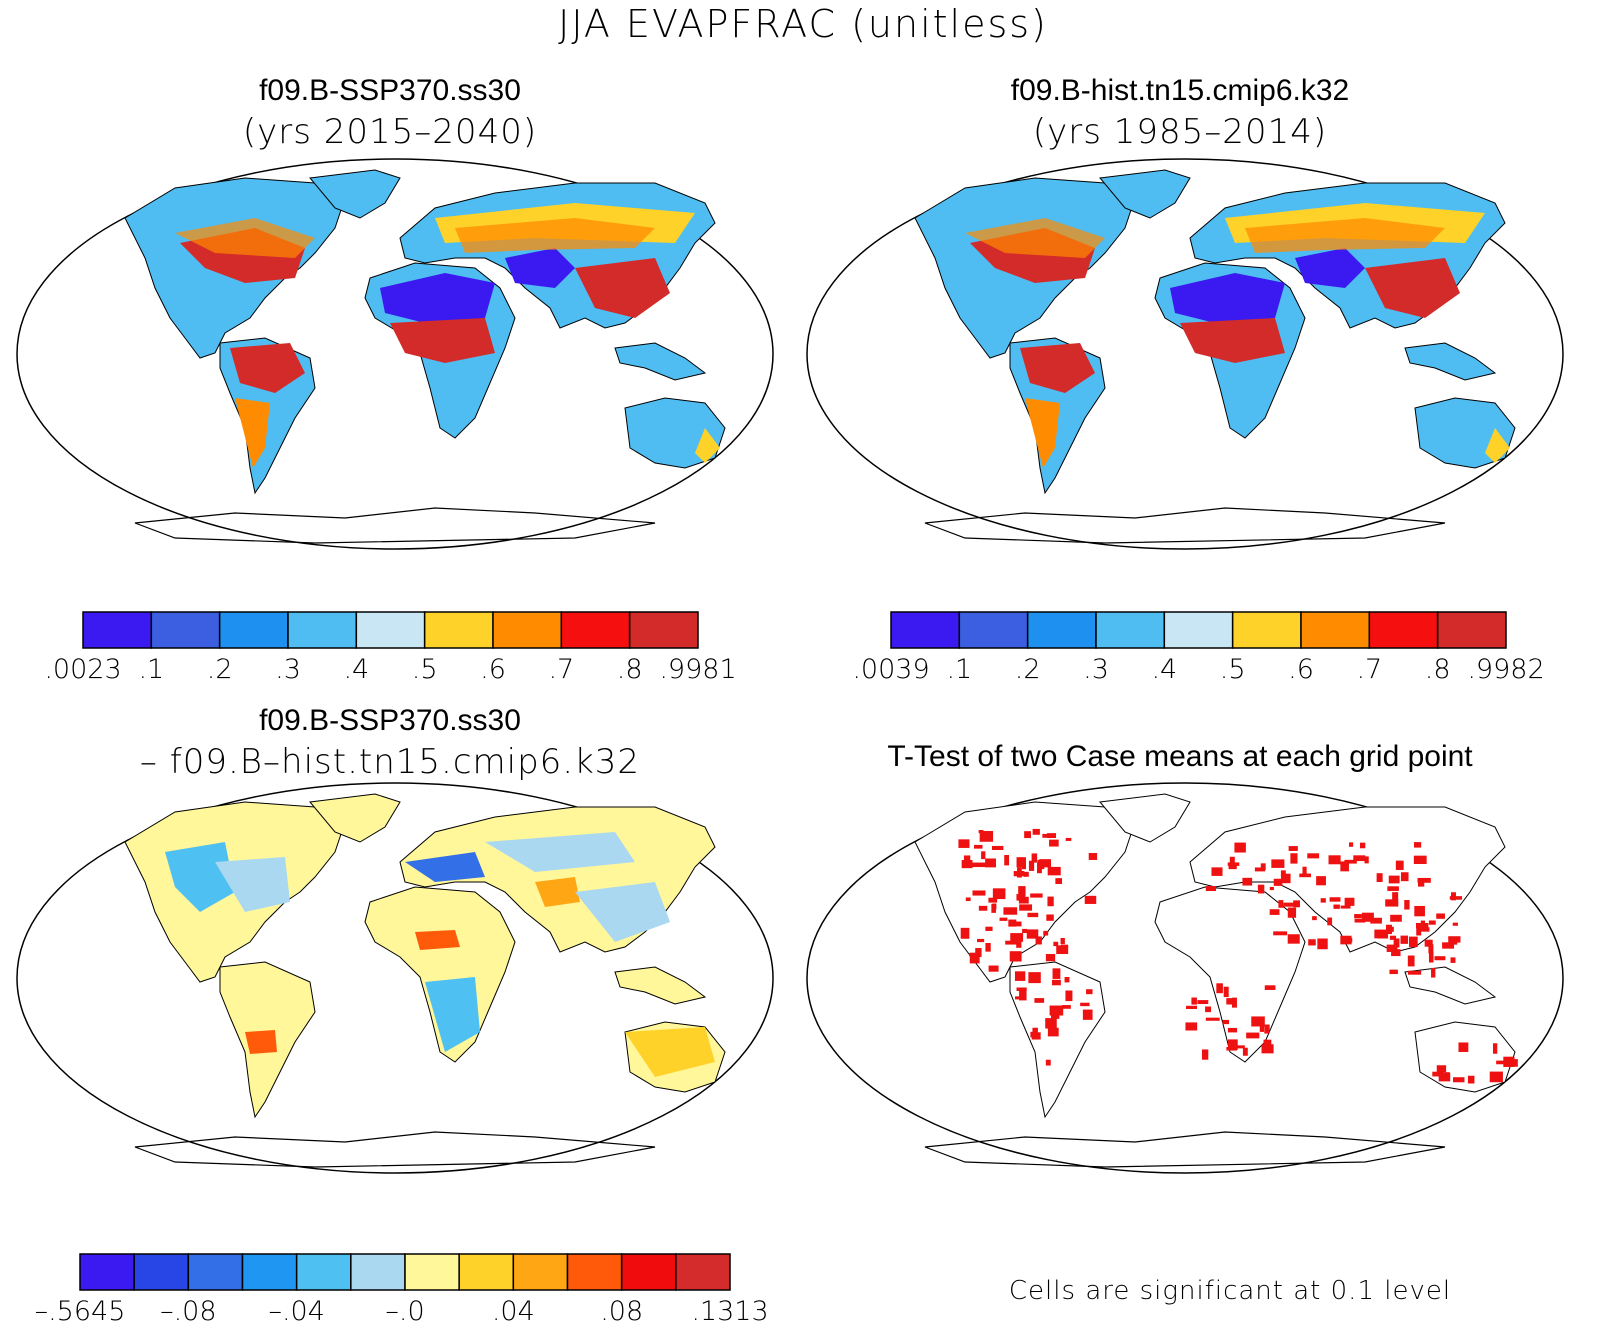  I want to click on panel-diff-subtitle: – f09.B–hist.tn15.cmip6.k32, so click(390, 762).